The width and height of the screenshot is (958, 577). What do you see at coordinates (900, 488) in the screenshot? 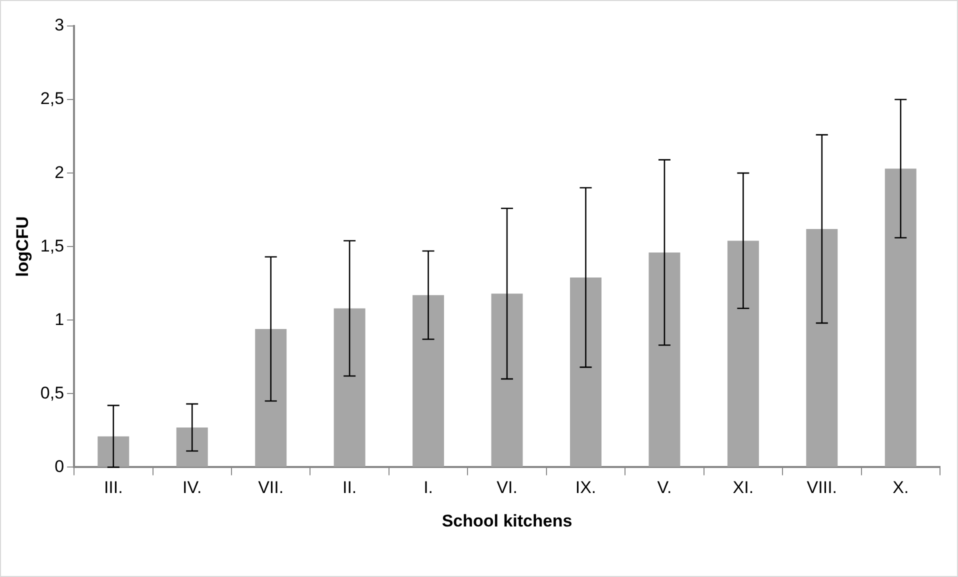
I see `x-tick-label: X.` at bounding box center [900, 488].